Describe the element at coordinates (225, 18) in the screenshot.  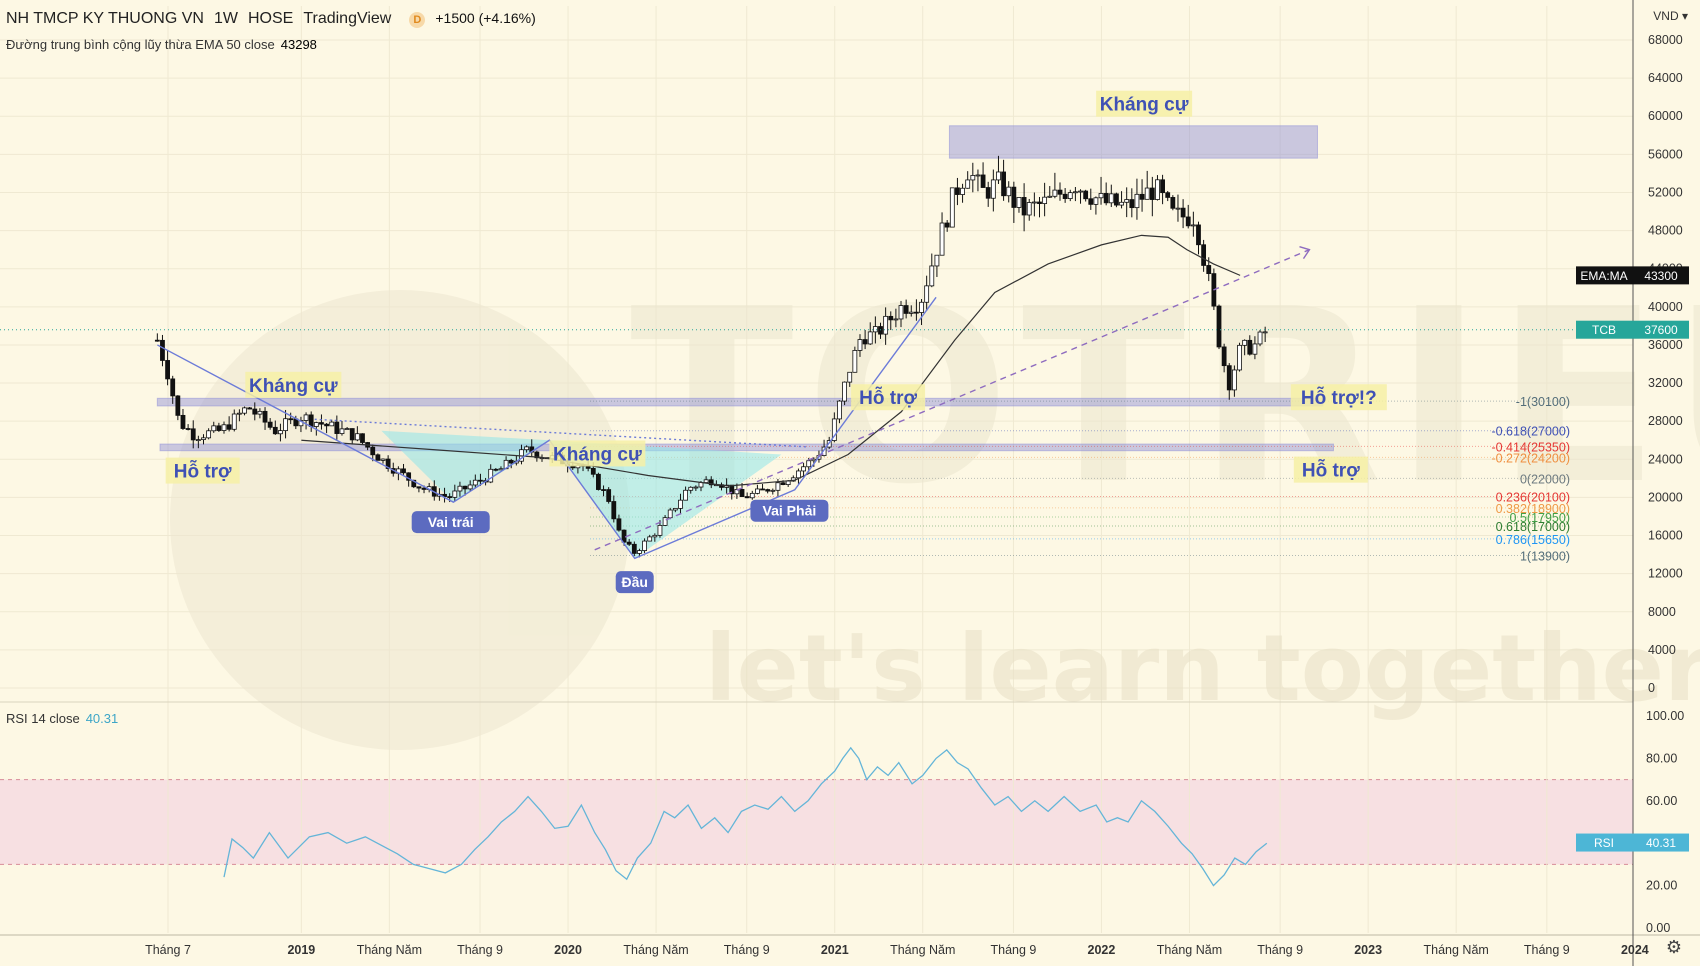
I see `interval: 1W` at that location.